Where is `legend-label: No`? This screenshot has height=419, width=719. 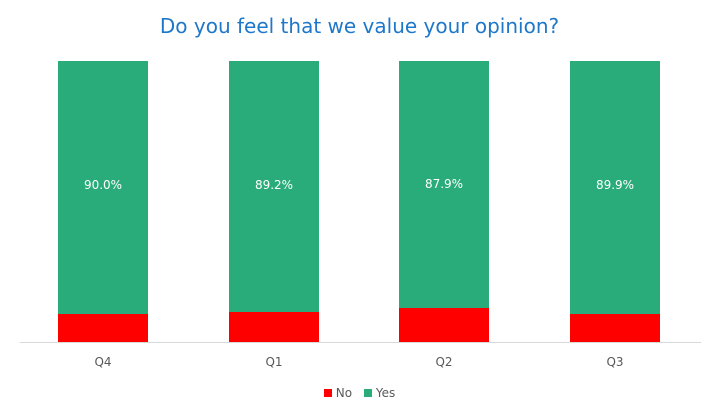 legend-label: No is located at coordinates (344, 393).